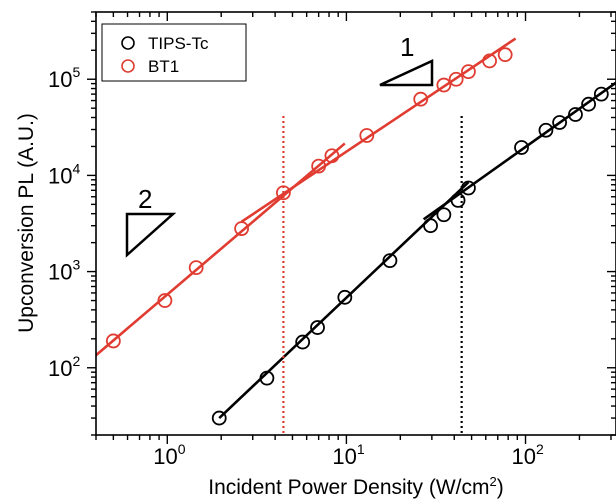  I want to click on legend-marker-bt1, so click(128, 66).